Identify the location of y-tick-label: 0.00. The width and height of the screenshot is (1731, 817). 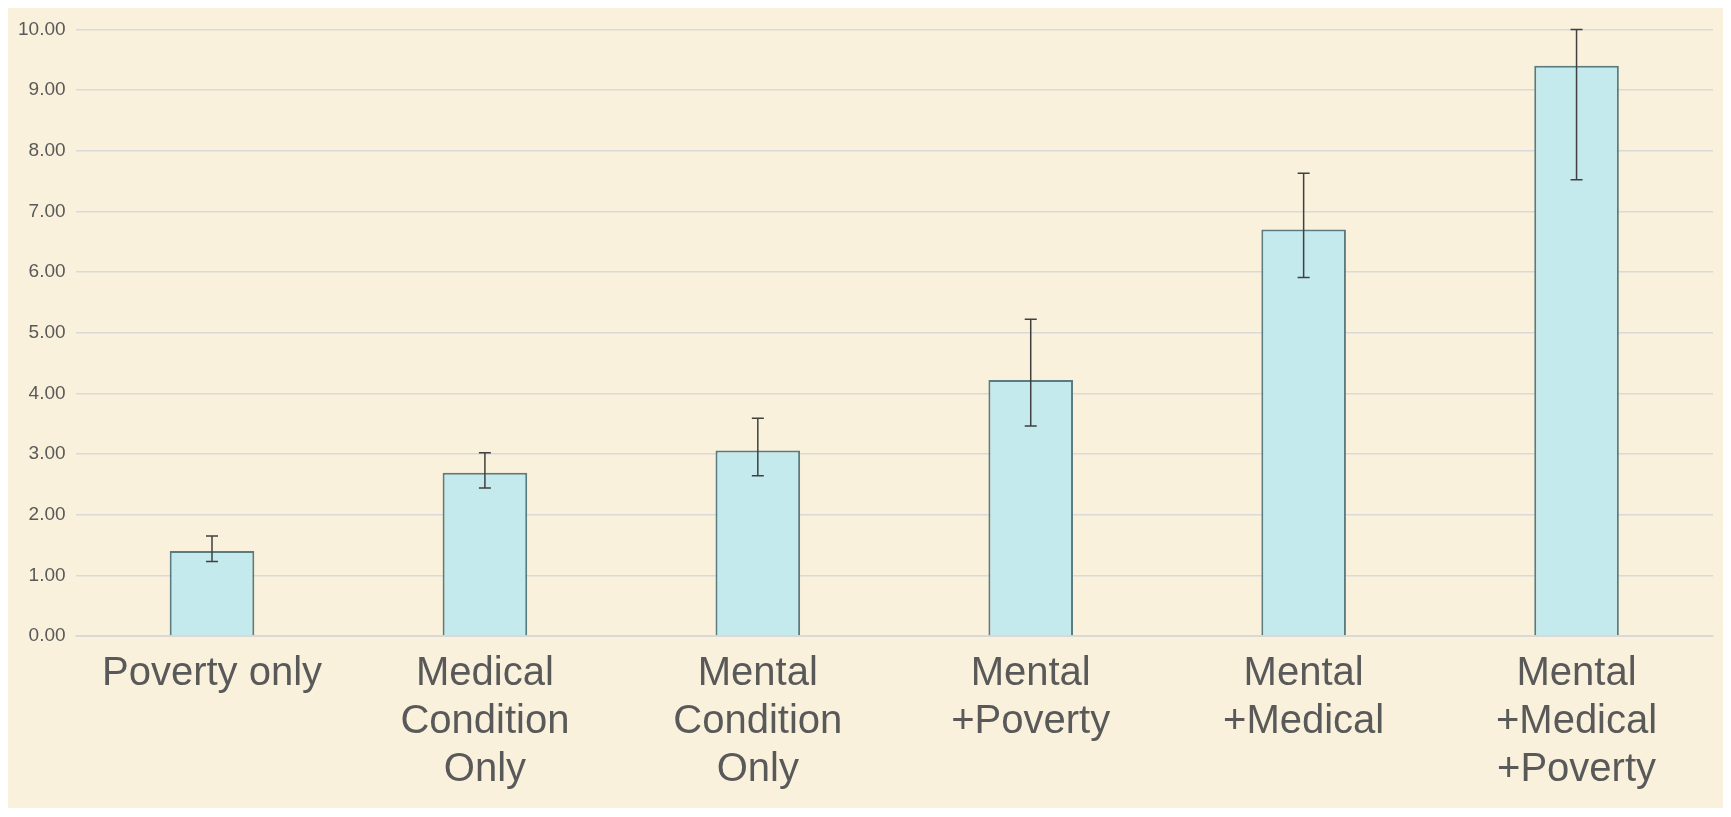
(47, 635).